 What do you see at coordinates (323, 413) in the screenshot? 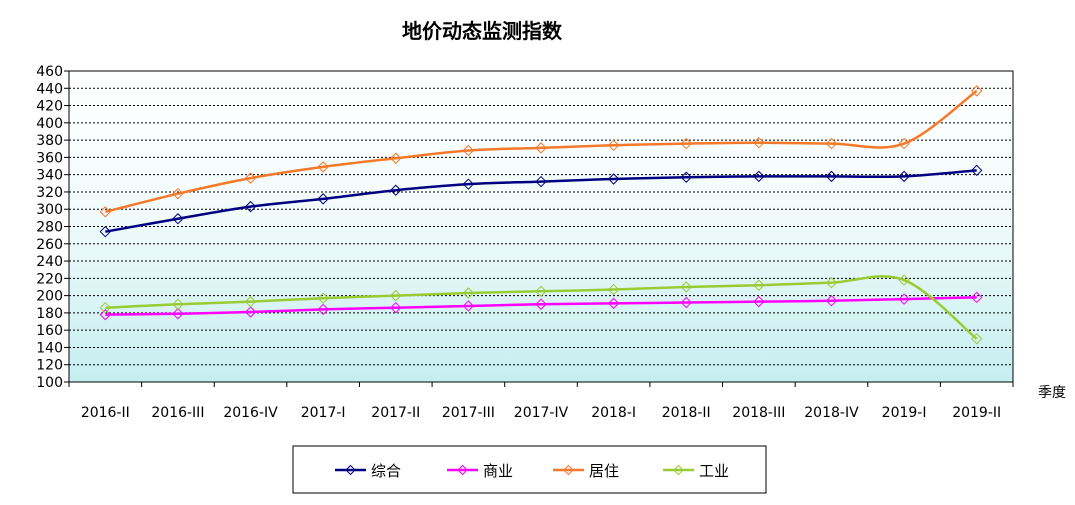
I see `x-tick-label: 2017-I` at bounding box center [323, 413].